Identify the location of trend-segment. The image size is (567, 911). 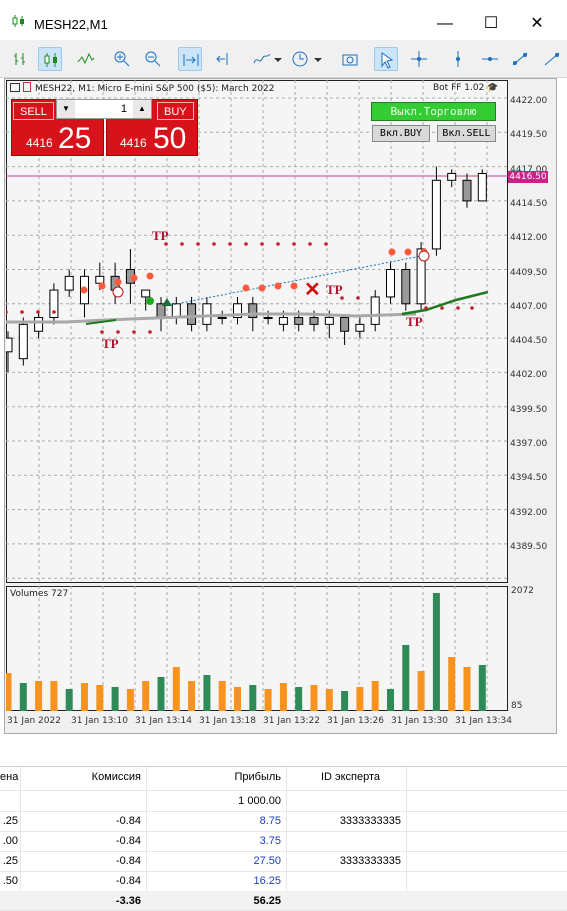
(445, 303).